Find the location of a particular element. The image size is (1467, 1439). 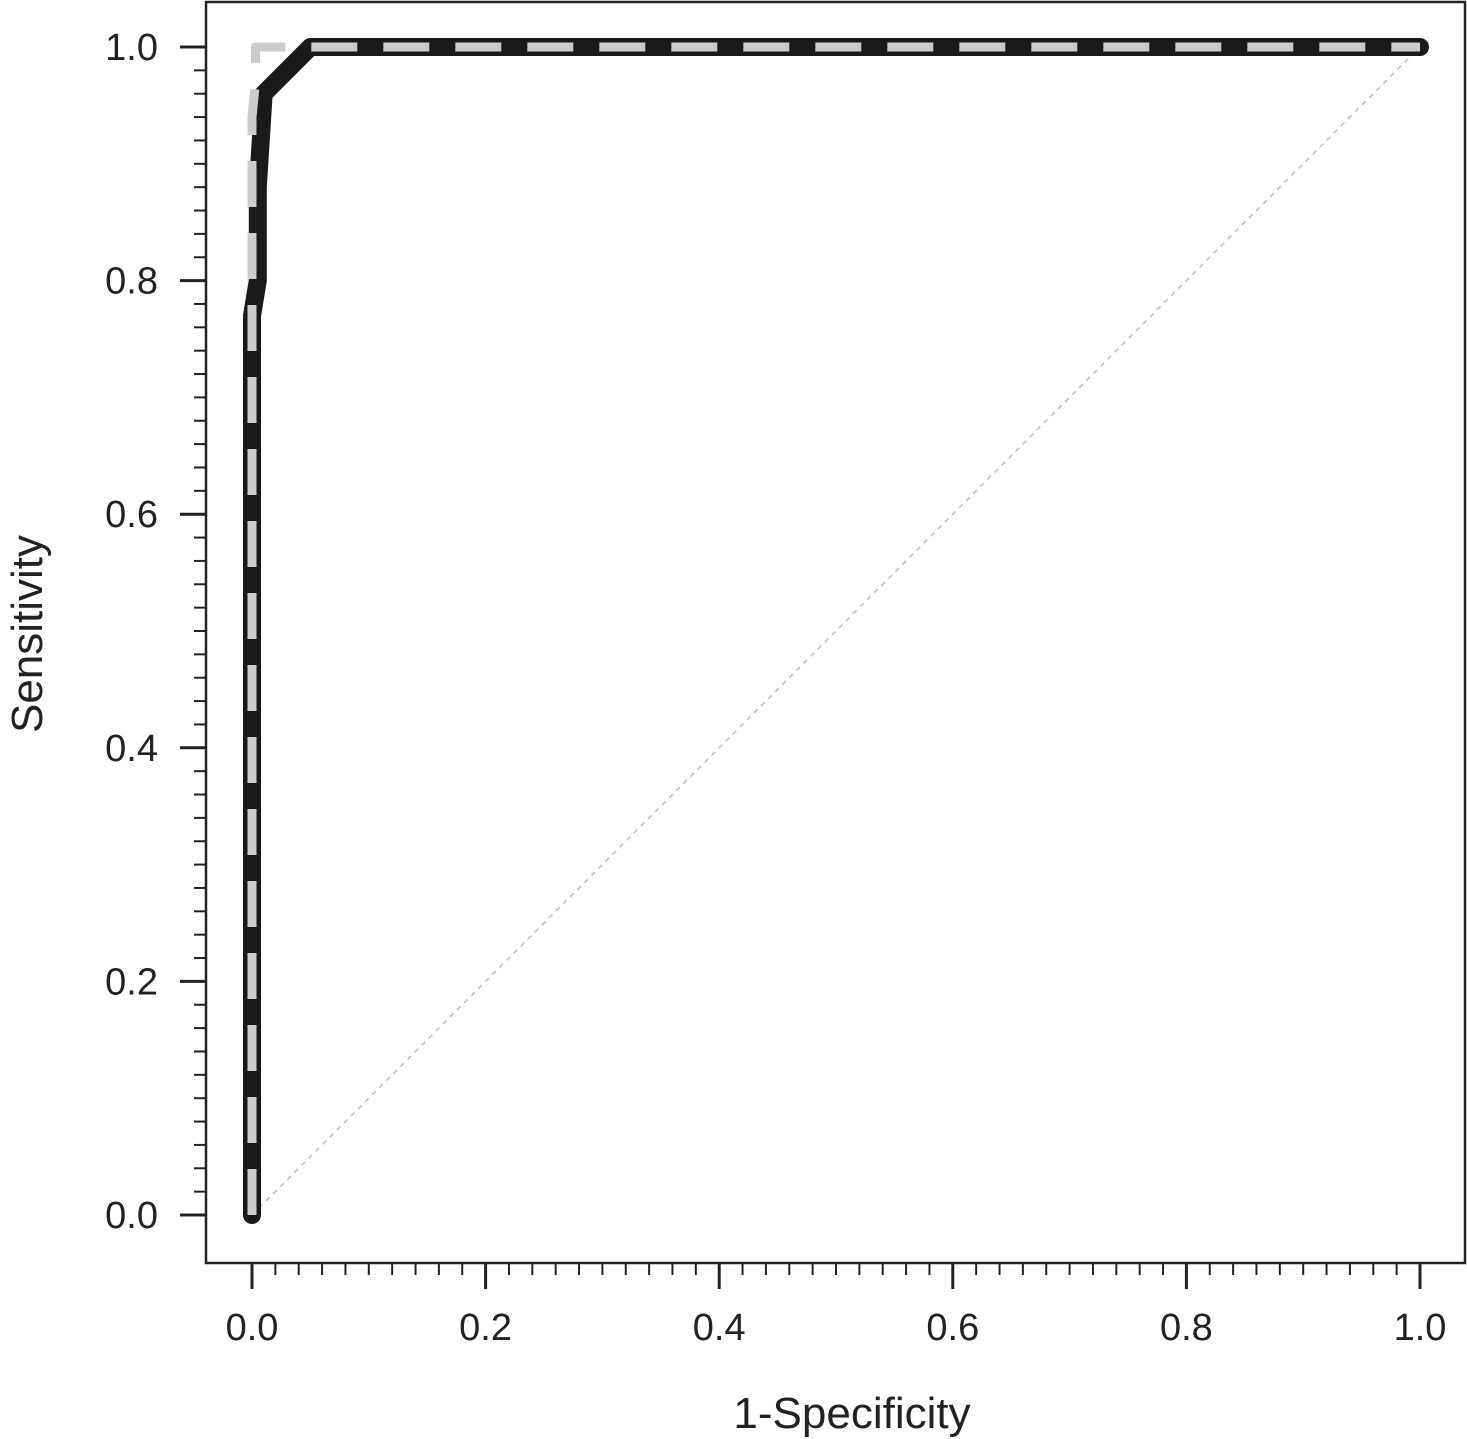

y-tick-label: 0.0 is located at coordinates (131, 1216).